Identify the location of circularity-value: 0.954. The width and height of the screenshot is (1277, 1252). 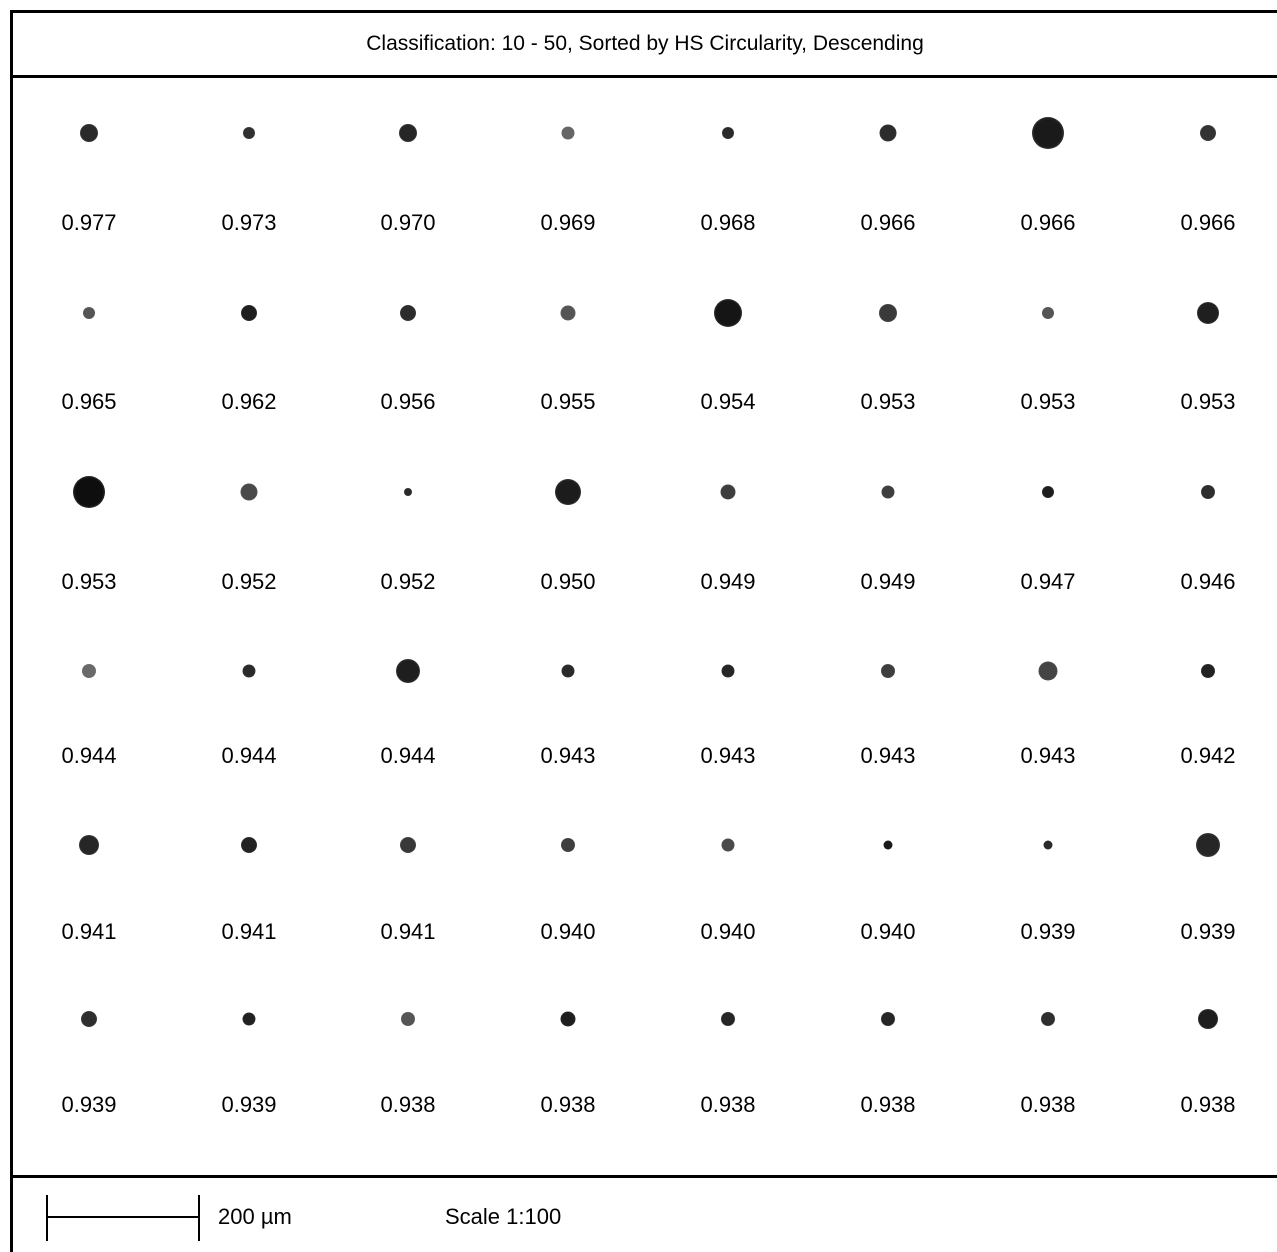
(728, 401).